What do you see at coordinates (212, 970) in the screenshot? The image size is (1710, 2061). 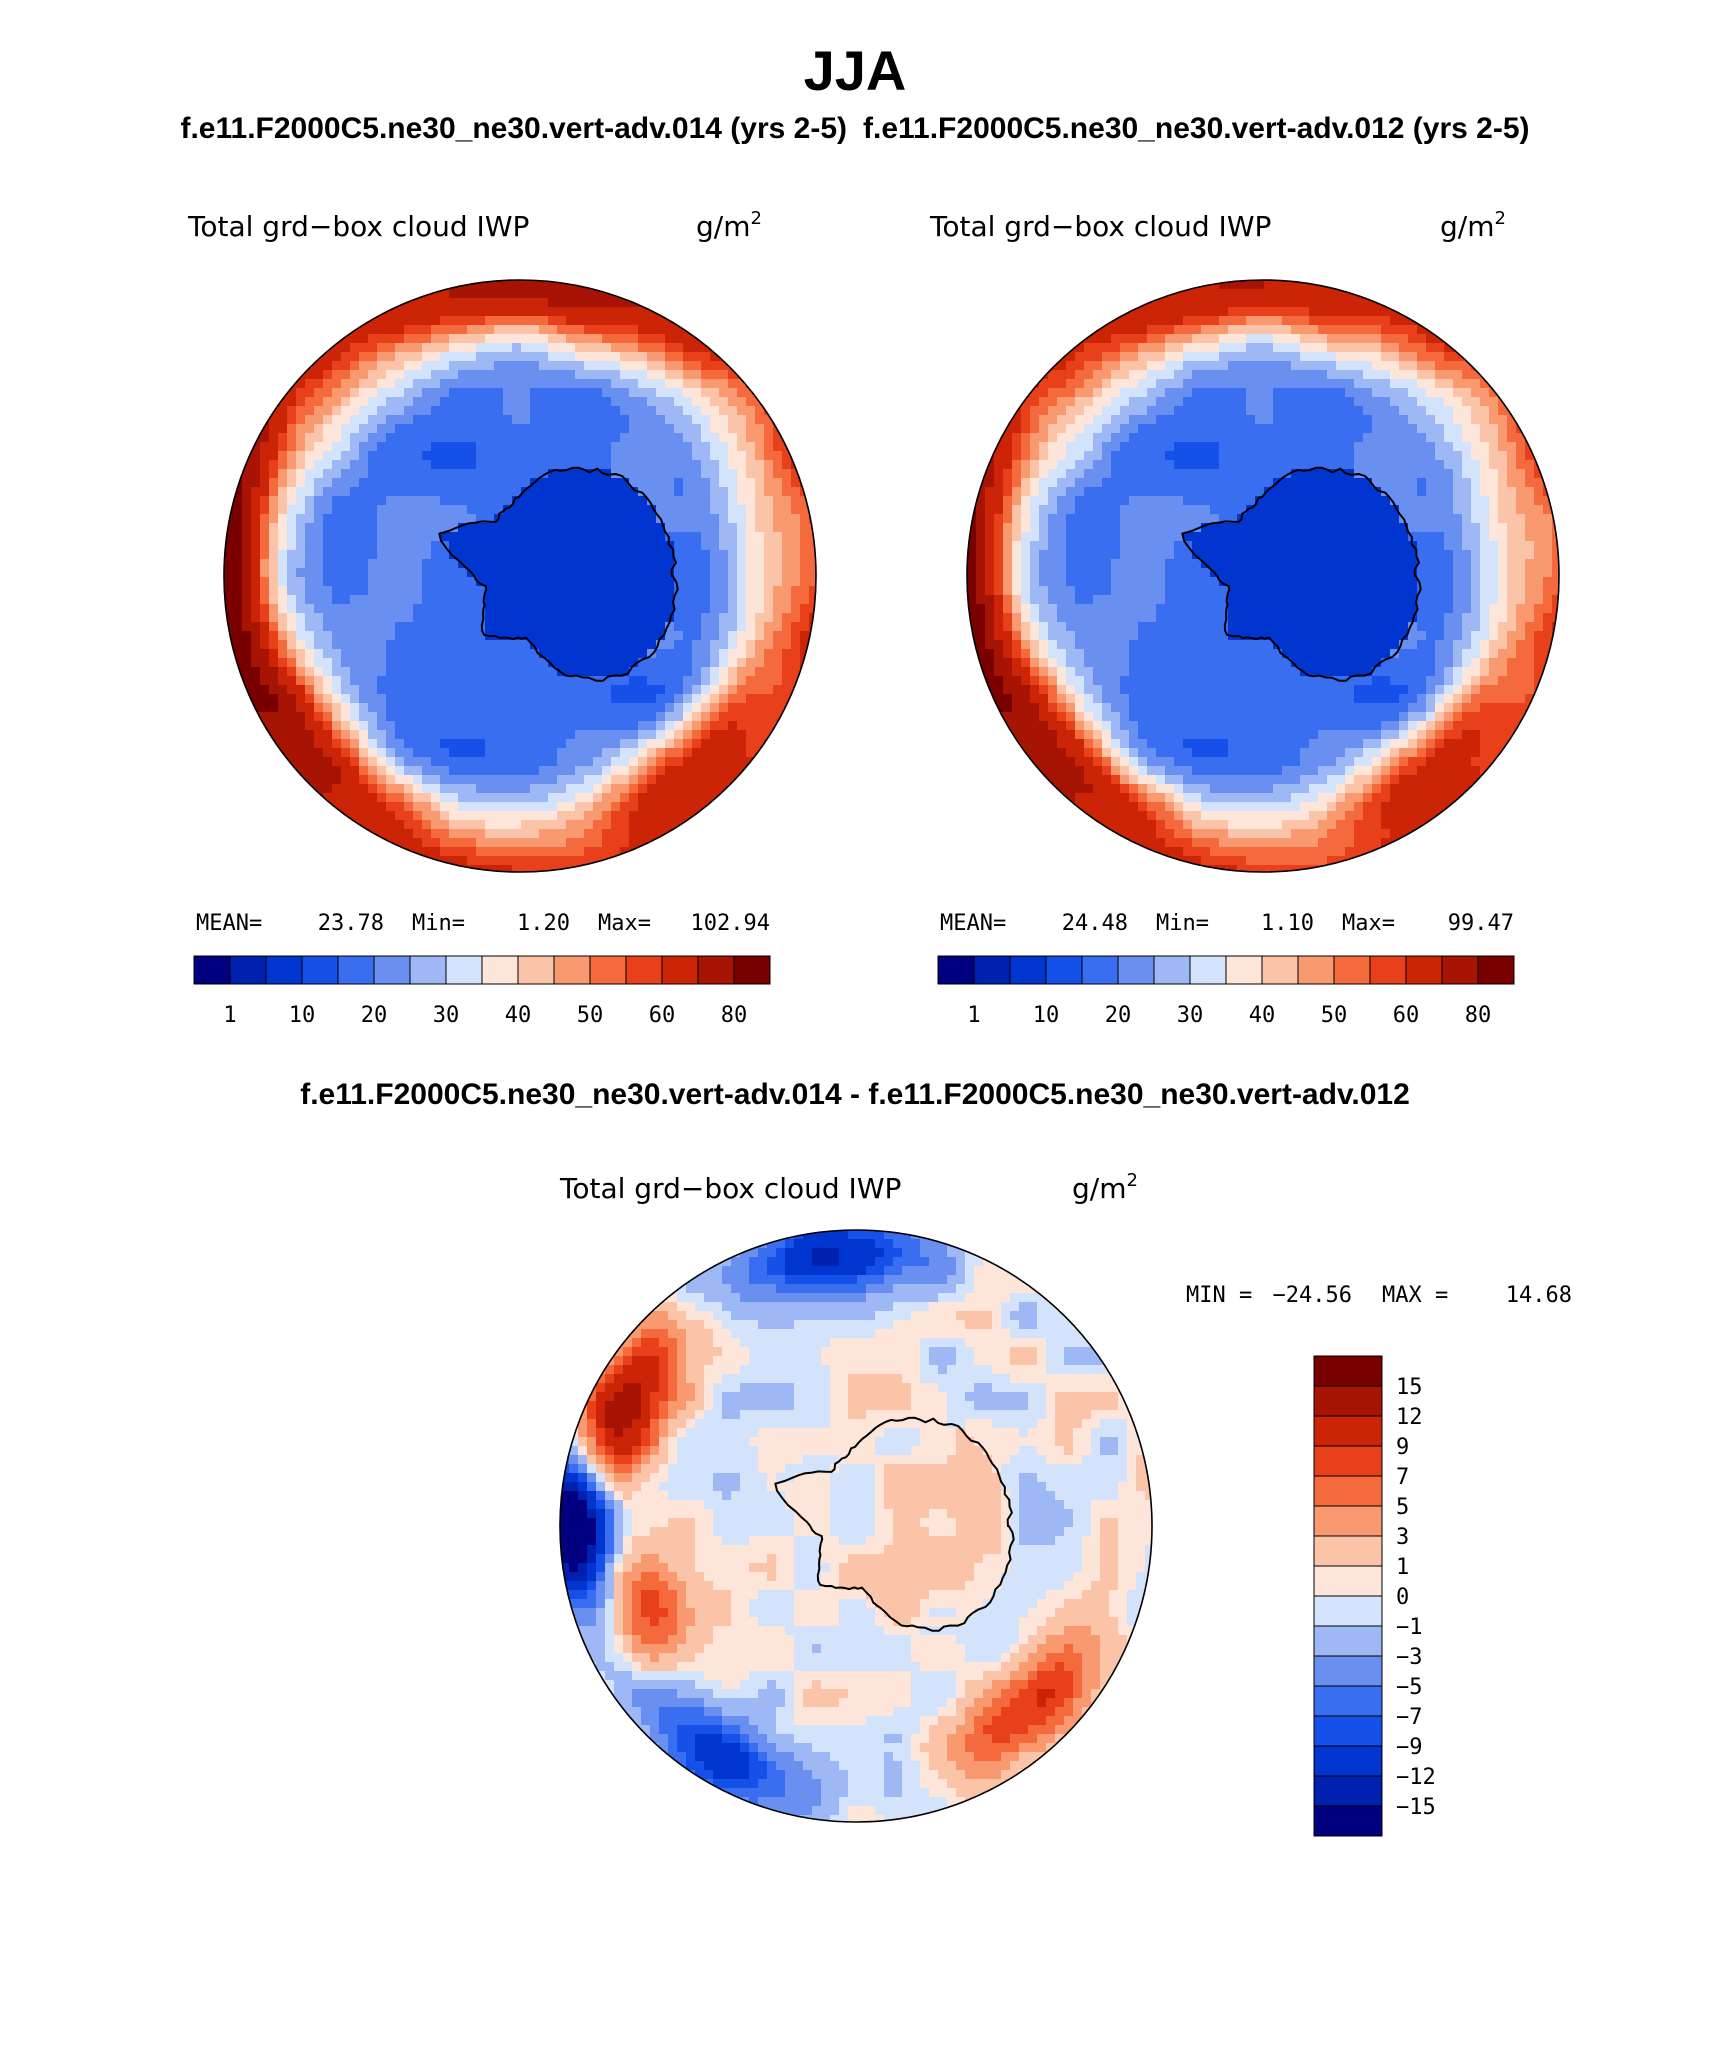 I see `panel-1-colorbar-box` at bounding box center [212, 970].